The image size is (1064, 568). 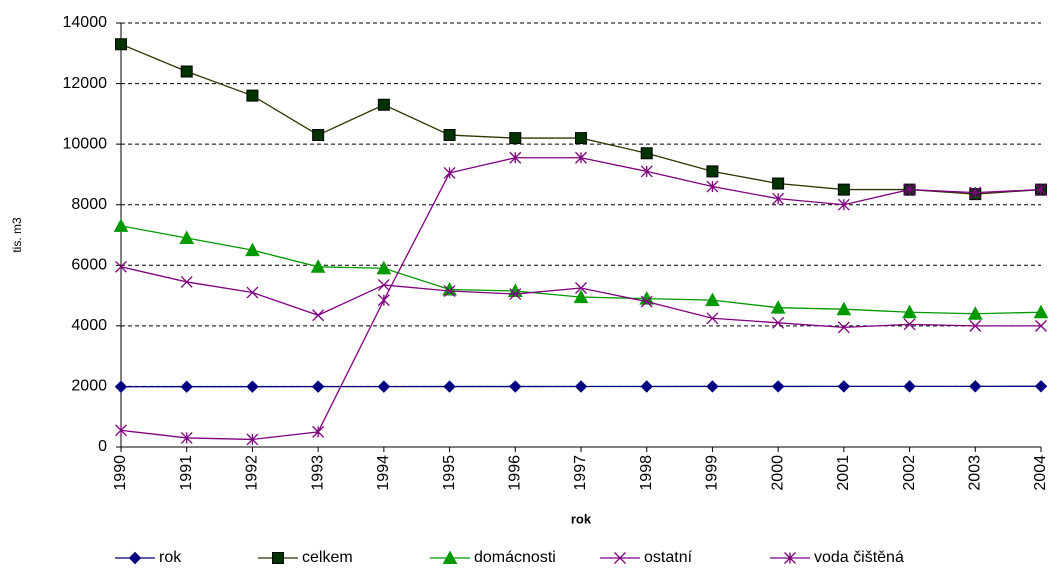 What do you see at coordinates (327, 557) in the screenshot?
I see `legend-label: celkem` at bounding box center [327, 557].